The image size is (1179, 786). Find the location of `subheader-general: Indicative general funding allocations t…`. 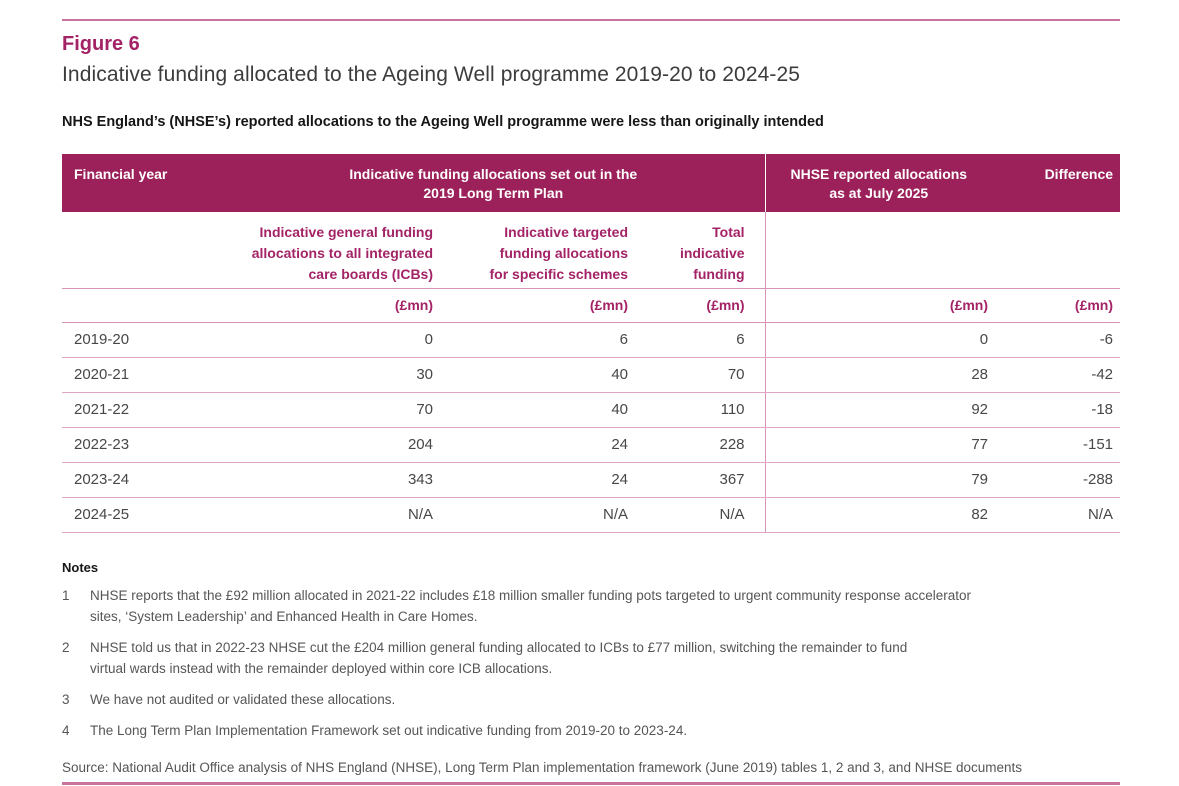

subheader-general: Indicative general funding allocations t… is located at coordinates (329, 250).